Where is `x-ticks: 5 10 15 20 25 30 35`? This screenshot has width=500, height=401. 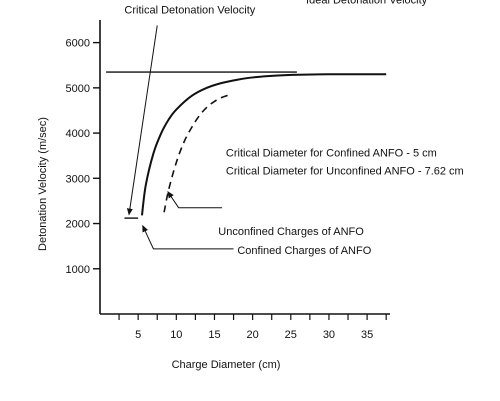
x-ticks: 5 10 15 20 25 30 35 is located at coordinates (252, 327).